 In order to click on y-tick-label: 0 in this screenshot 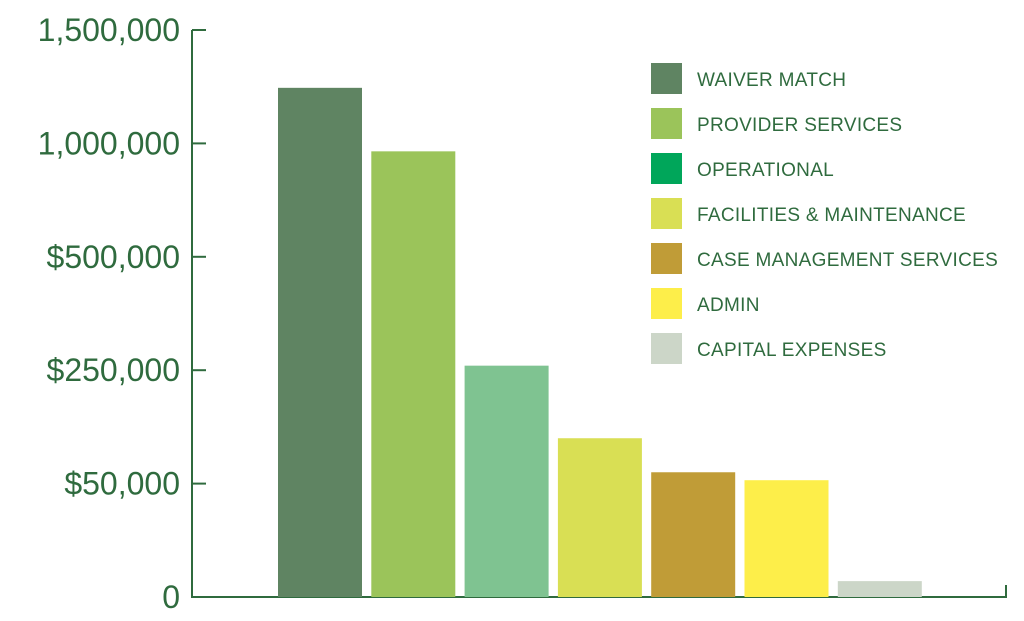, I will do `click(171, 597)`.